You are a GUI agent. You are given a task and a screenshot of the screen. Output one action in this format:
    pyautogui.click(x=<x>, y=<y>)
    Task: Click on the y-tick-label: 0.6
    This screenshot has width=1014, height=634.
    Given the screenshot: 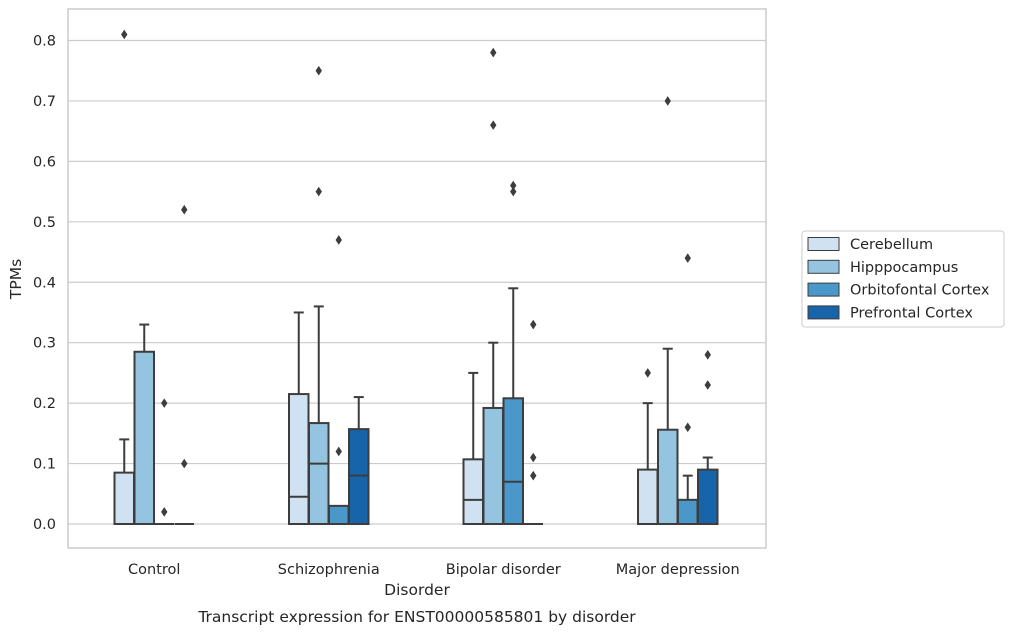 What is the action you would take?
    pyautogui.click(x=44, y=162)
    